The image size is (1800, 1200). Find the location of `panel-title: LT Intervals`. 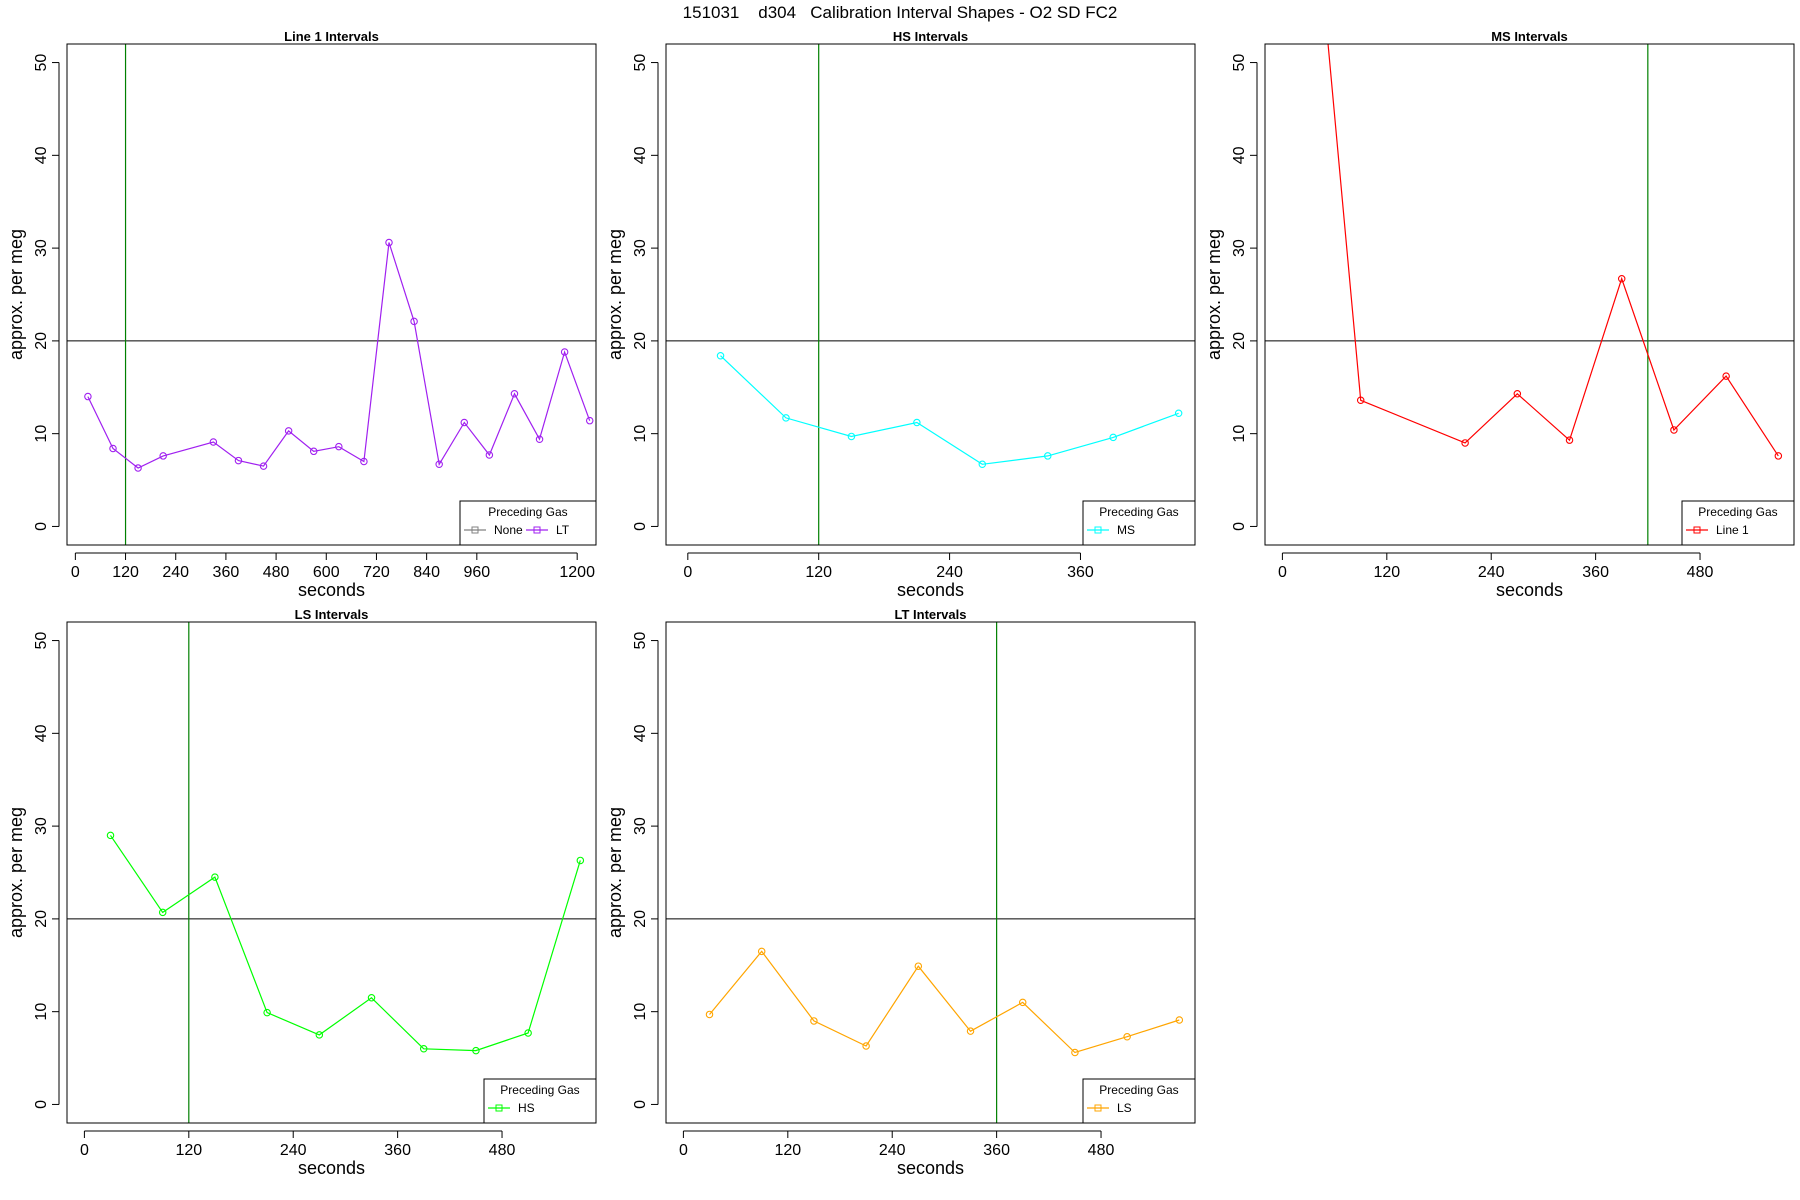

panel-title: LT Intervals is located at coordinates (930, 614).